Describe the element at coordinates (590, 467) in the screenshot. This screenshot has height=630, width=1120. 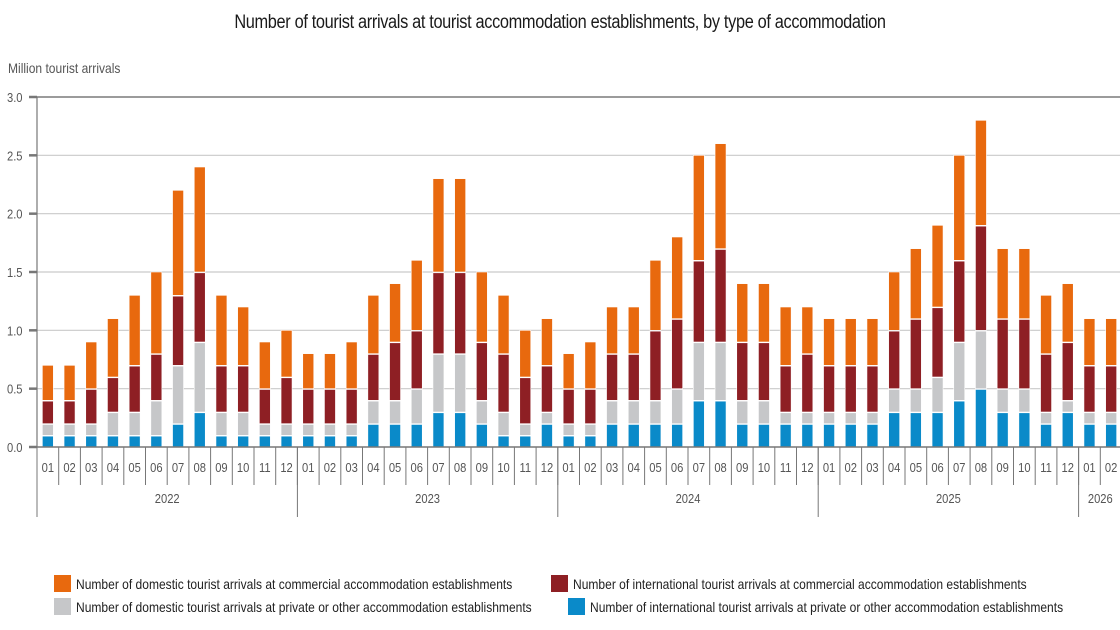
I see `x-tick-label: 02` at that location.